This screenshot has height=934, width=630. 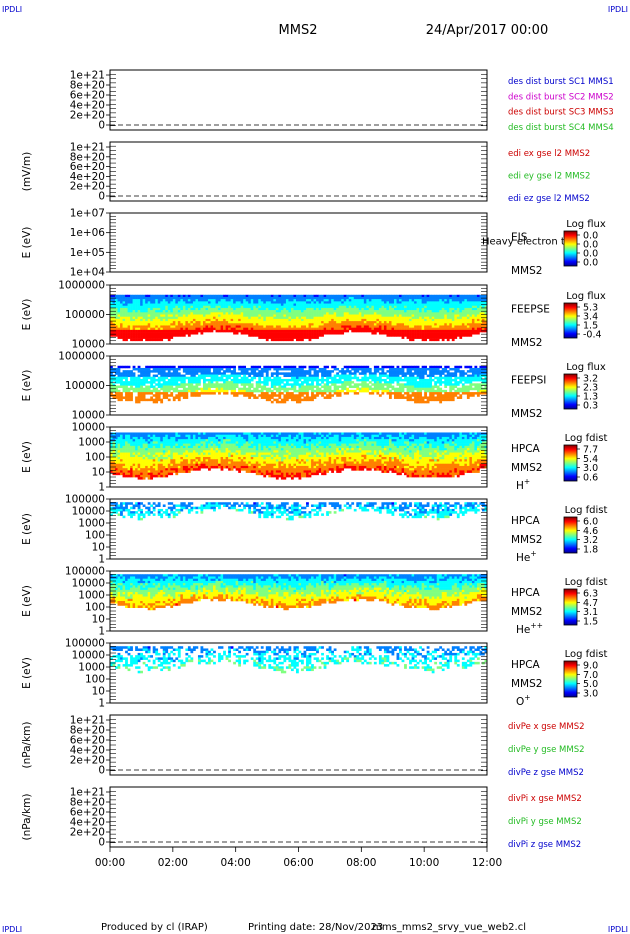 What do you see at coordinates (590, 308) in the screenshot?
I see `colorbar-tick-label: 5.3` at bounding box center [590, 308].